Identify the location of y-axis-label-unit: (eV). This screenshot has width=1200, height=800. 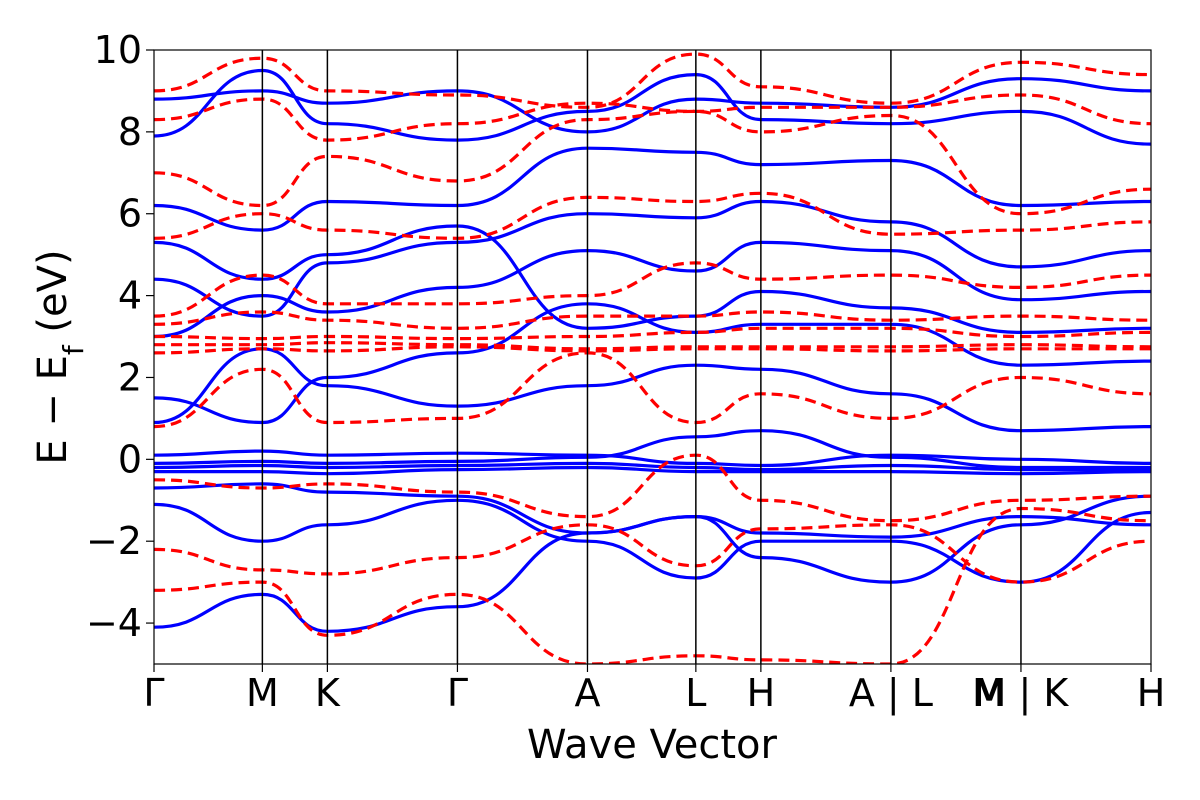
(53, 297).